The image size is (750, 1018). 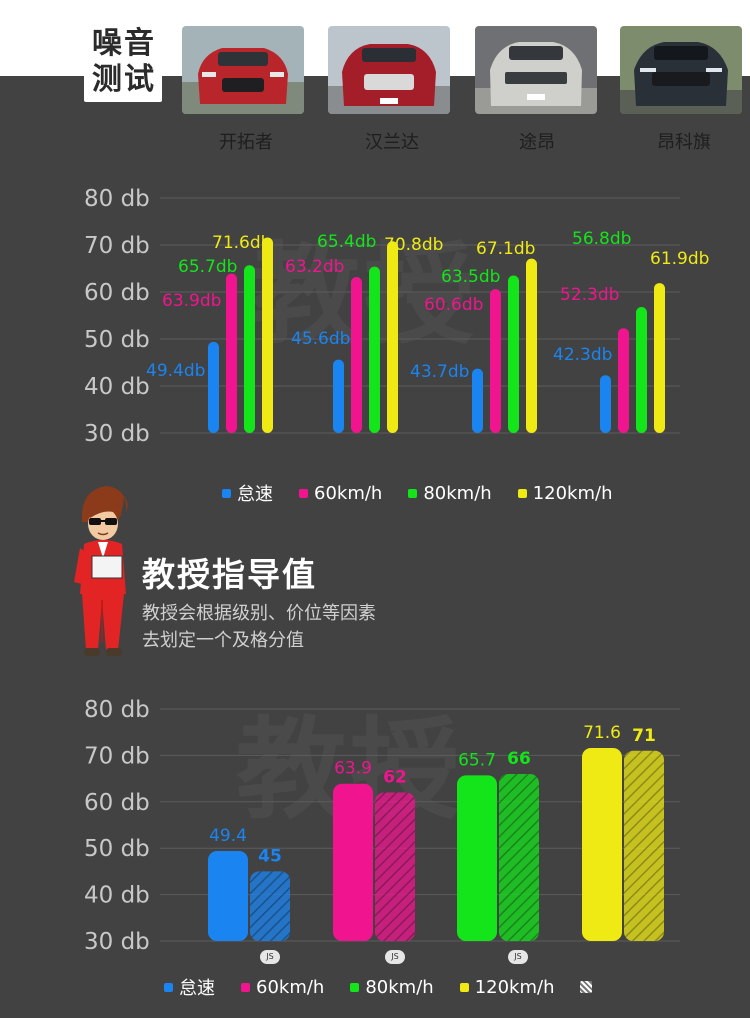 I want to click on y-tick-label-2: 30 db, so click(x=117, y=942).